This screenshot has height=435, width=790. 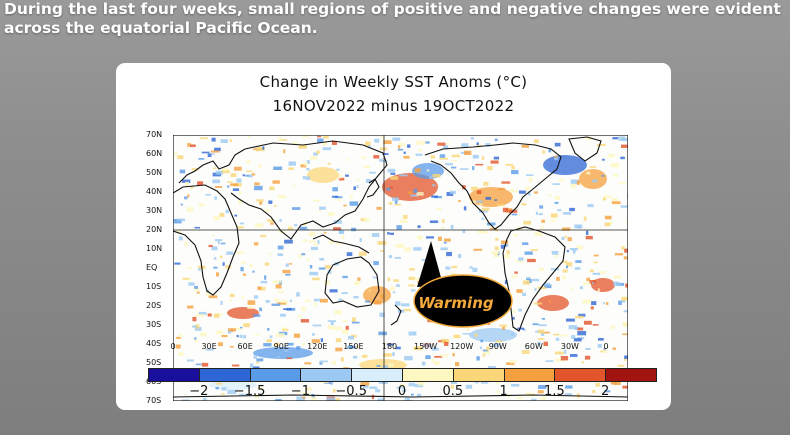 What do you see at coordinates (154, 153) in the screenshot?
I see `latitude-label: 60N` at bounding box center [154, 153].